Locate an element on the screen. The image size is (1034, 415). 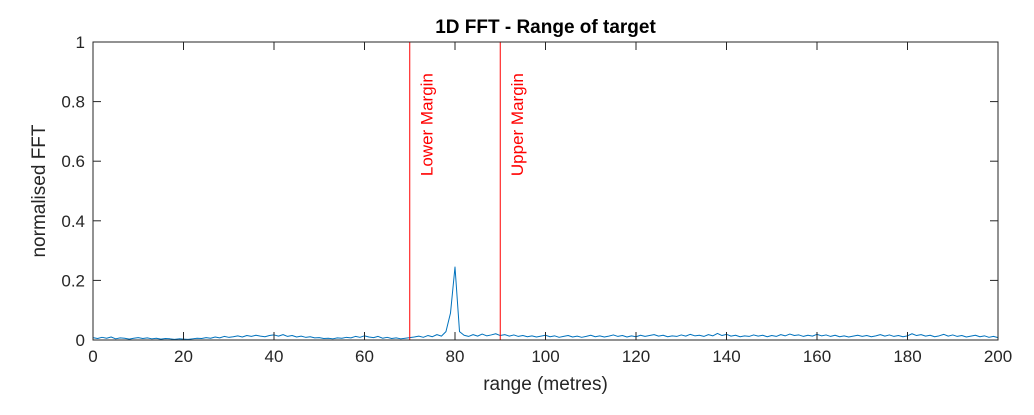
y-tick-label: 1 is located at coordinates (80, 42).